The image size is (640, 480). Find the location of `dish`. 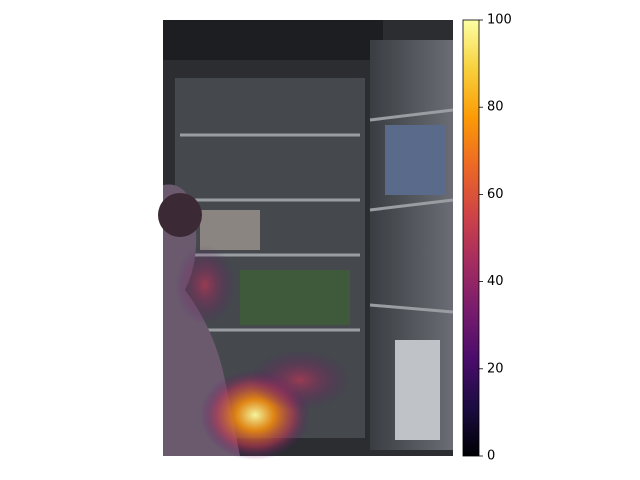

dish is located at coordinates (230, 230).